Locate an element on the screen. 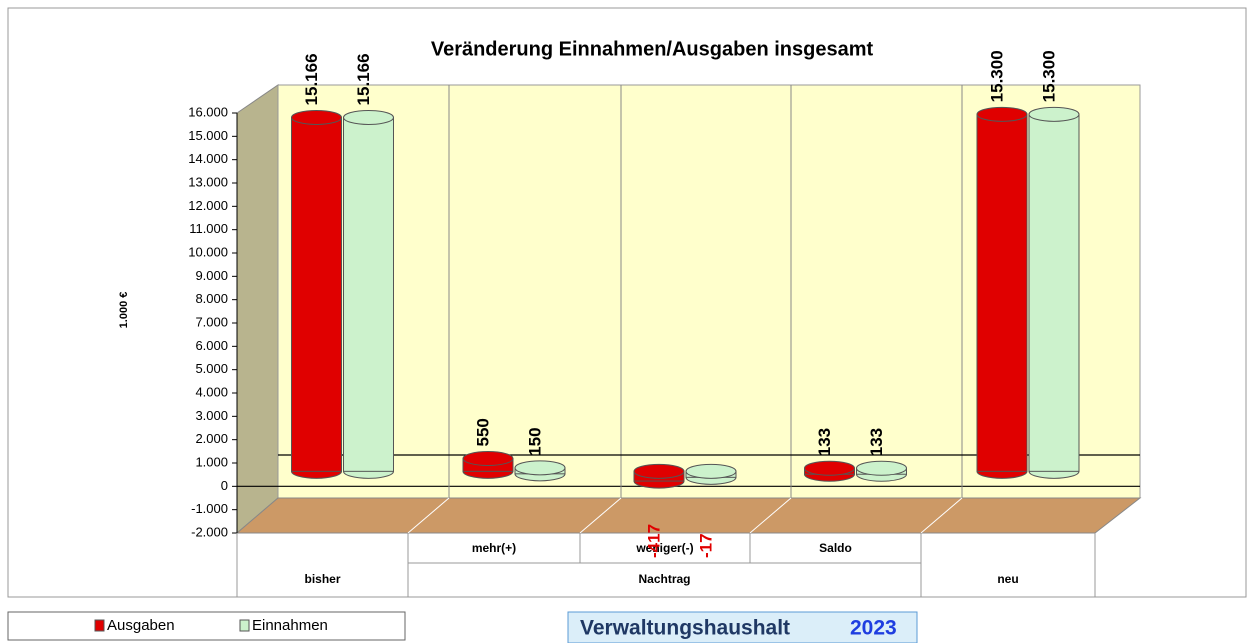 This screenshot has height=643, width=1254. y-tick-label: 8.000 is located at coordinates (211, 298).